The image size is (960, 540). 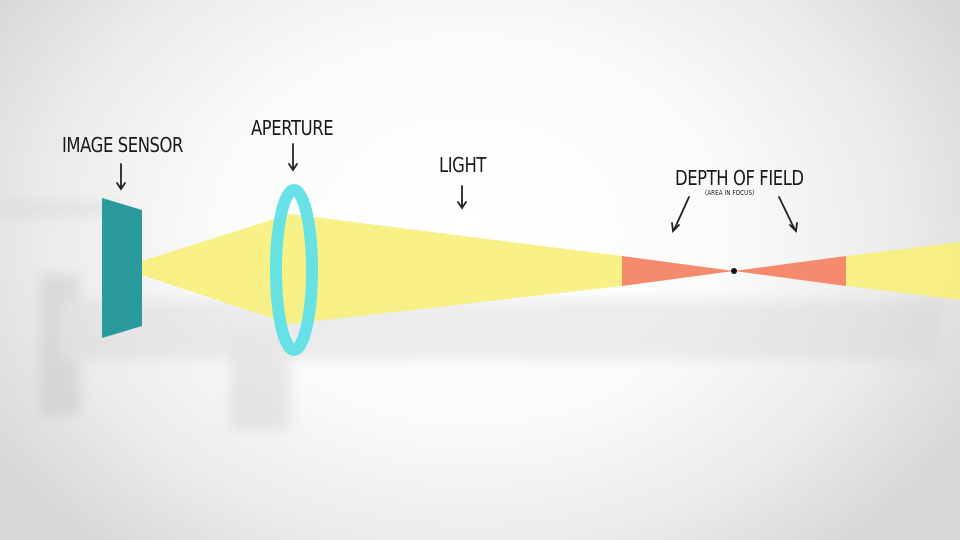 I want to click on depth-right-arrow, so click(x=788, y=214).